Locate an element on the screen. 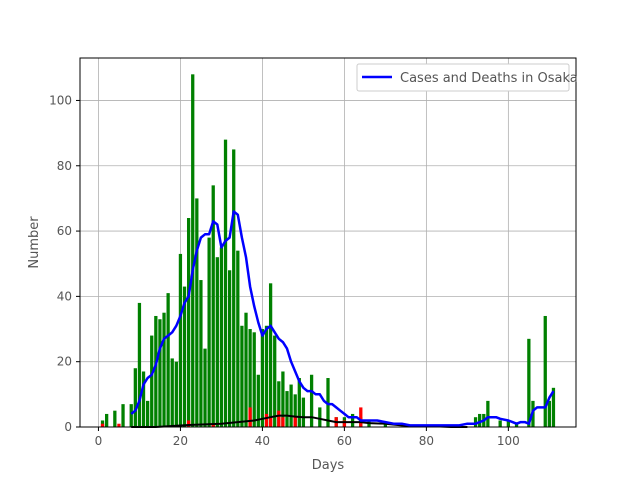 The width and height of the screenshot is (640, 480). x-tick-label: 0 is located at coordinates (99, 441).